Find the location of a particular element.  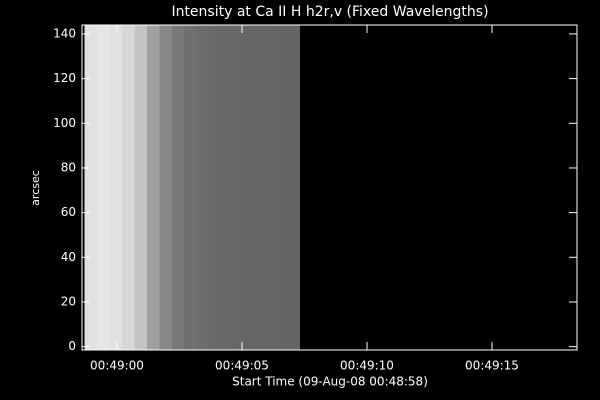

x-axis-label: Start Time (09-Aug-08 00:48:58) is located at coordinates (330, 382).